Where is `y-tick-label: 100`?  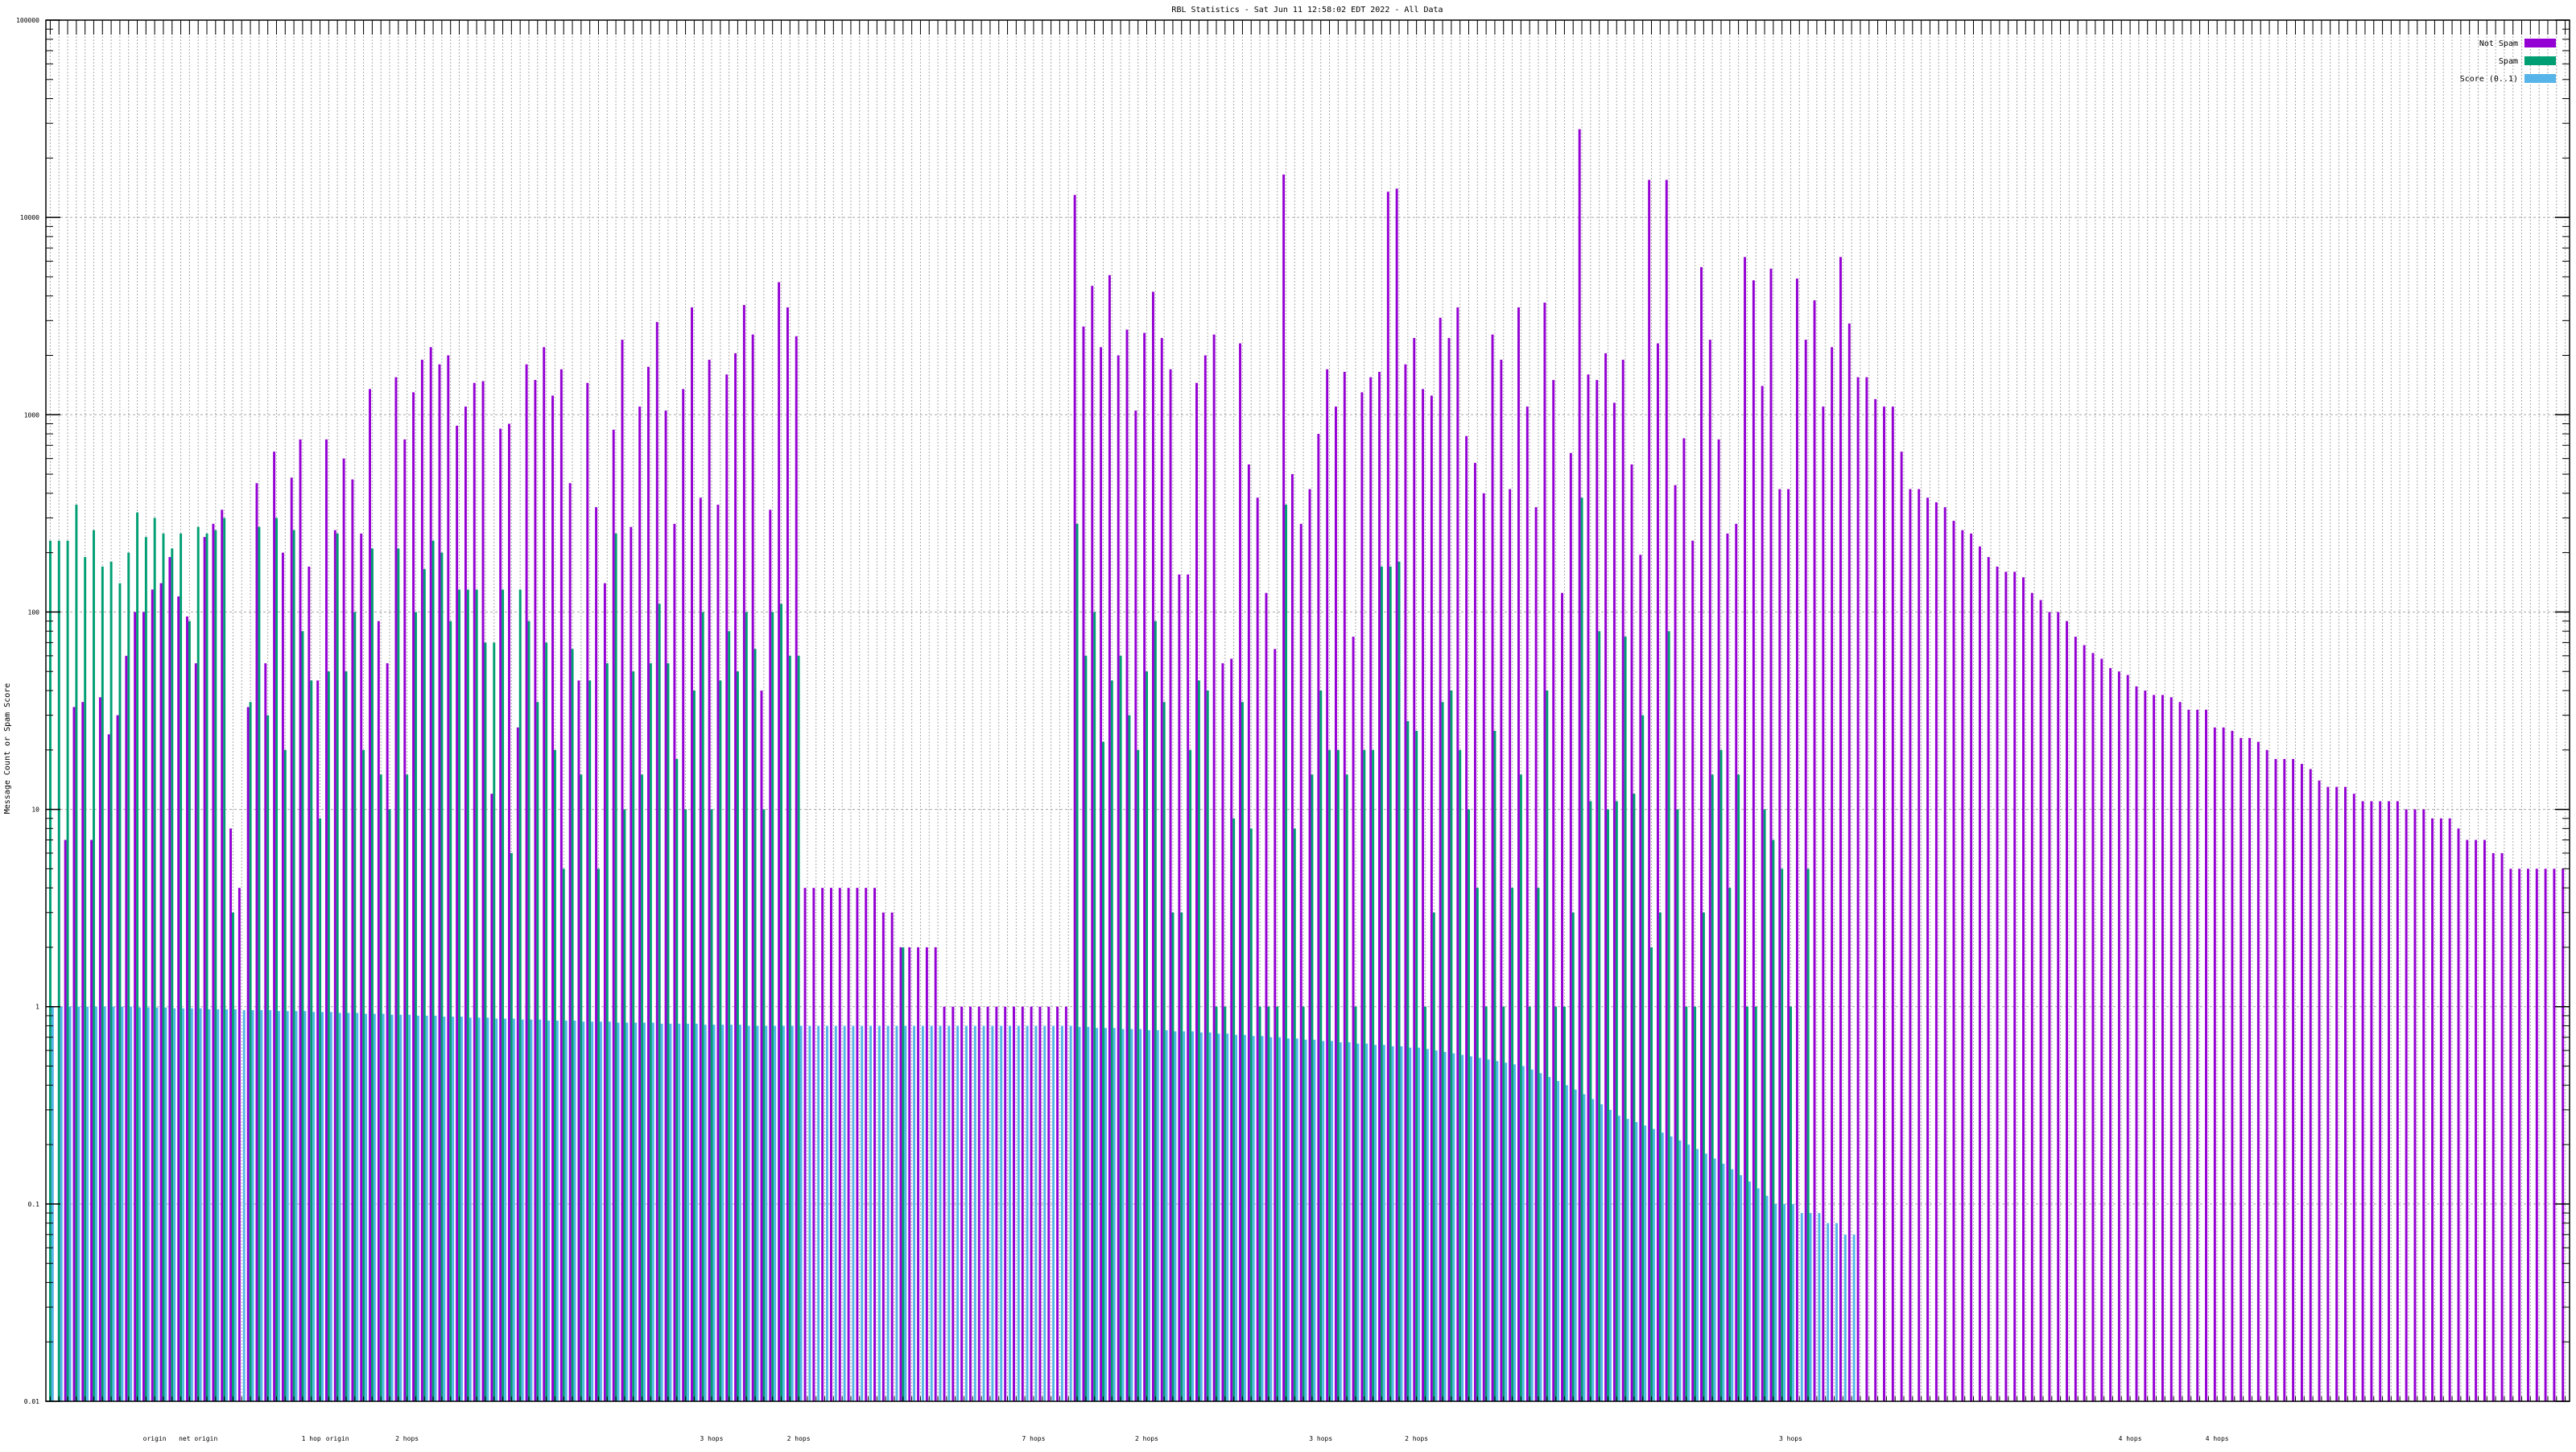 y-tick-label: 100 is located at coordinates (34, 612).